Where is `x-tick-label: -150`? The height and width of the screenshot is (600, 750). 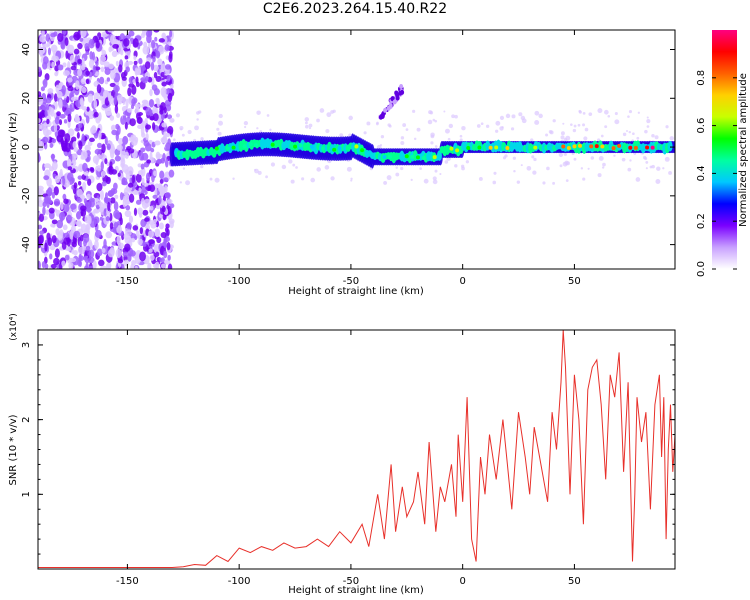 x-tick-label: -150 is located at coordinates (127, 581).